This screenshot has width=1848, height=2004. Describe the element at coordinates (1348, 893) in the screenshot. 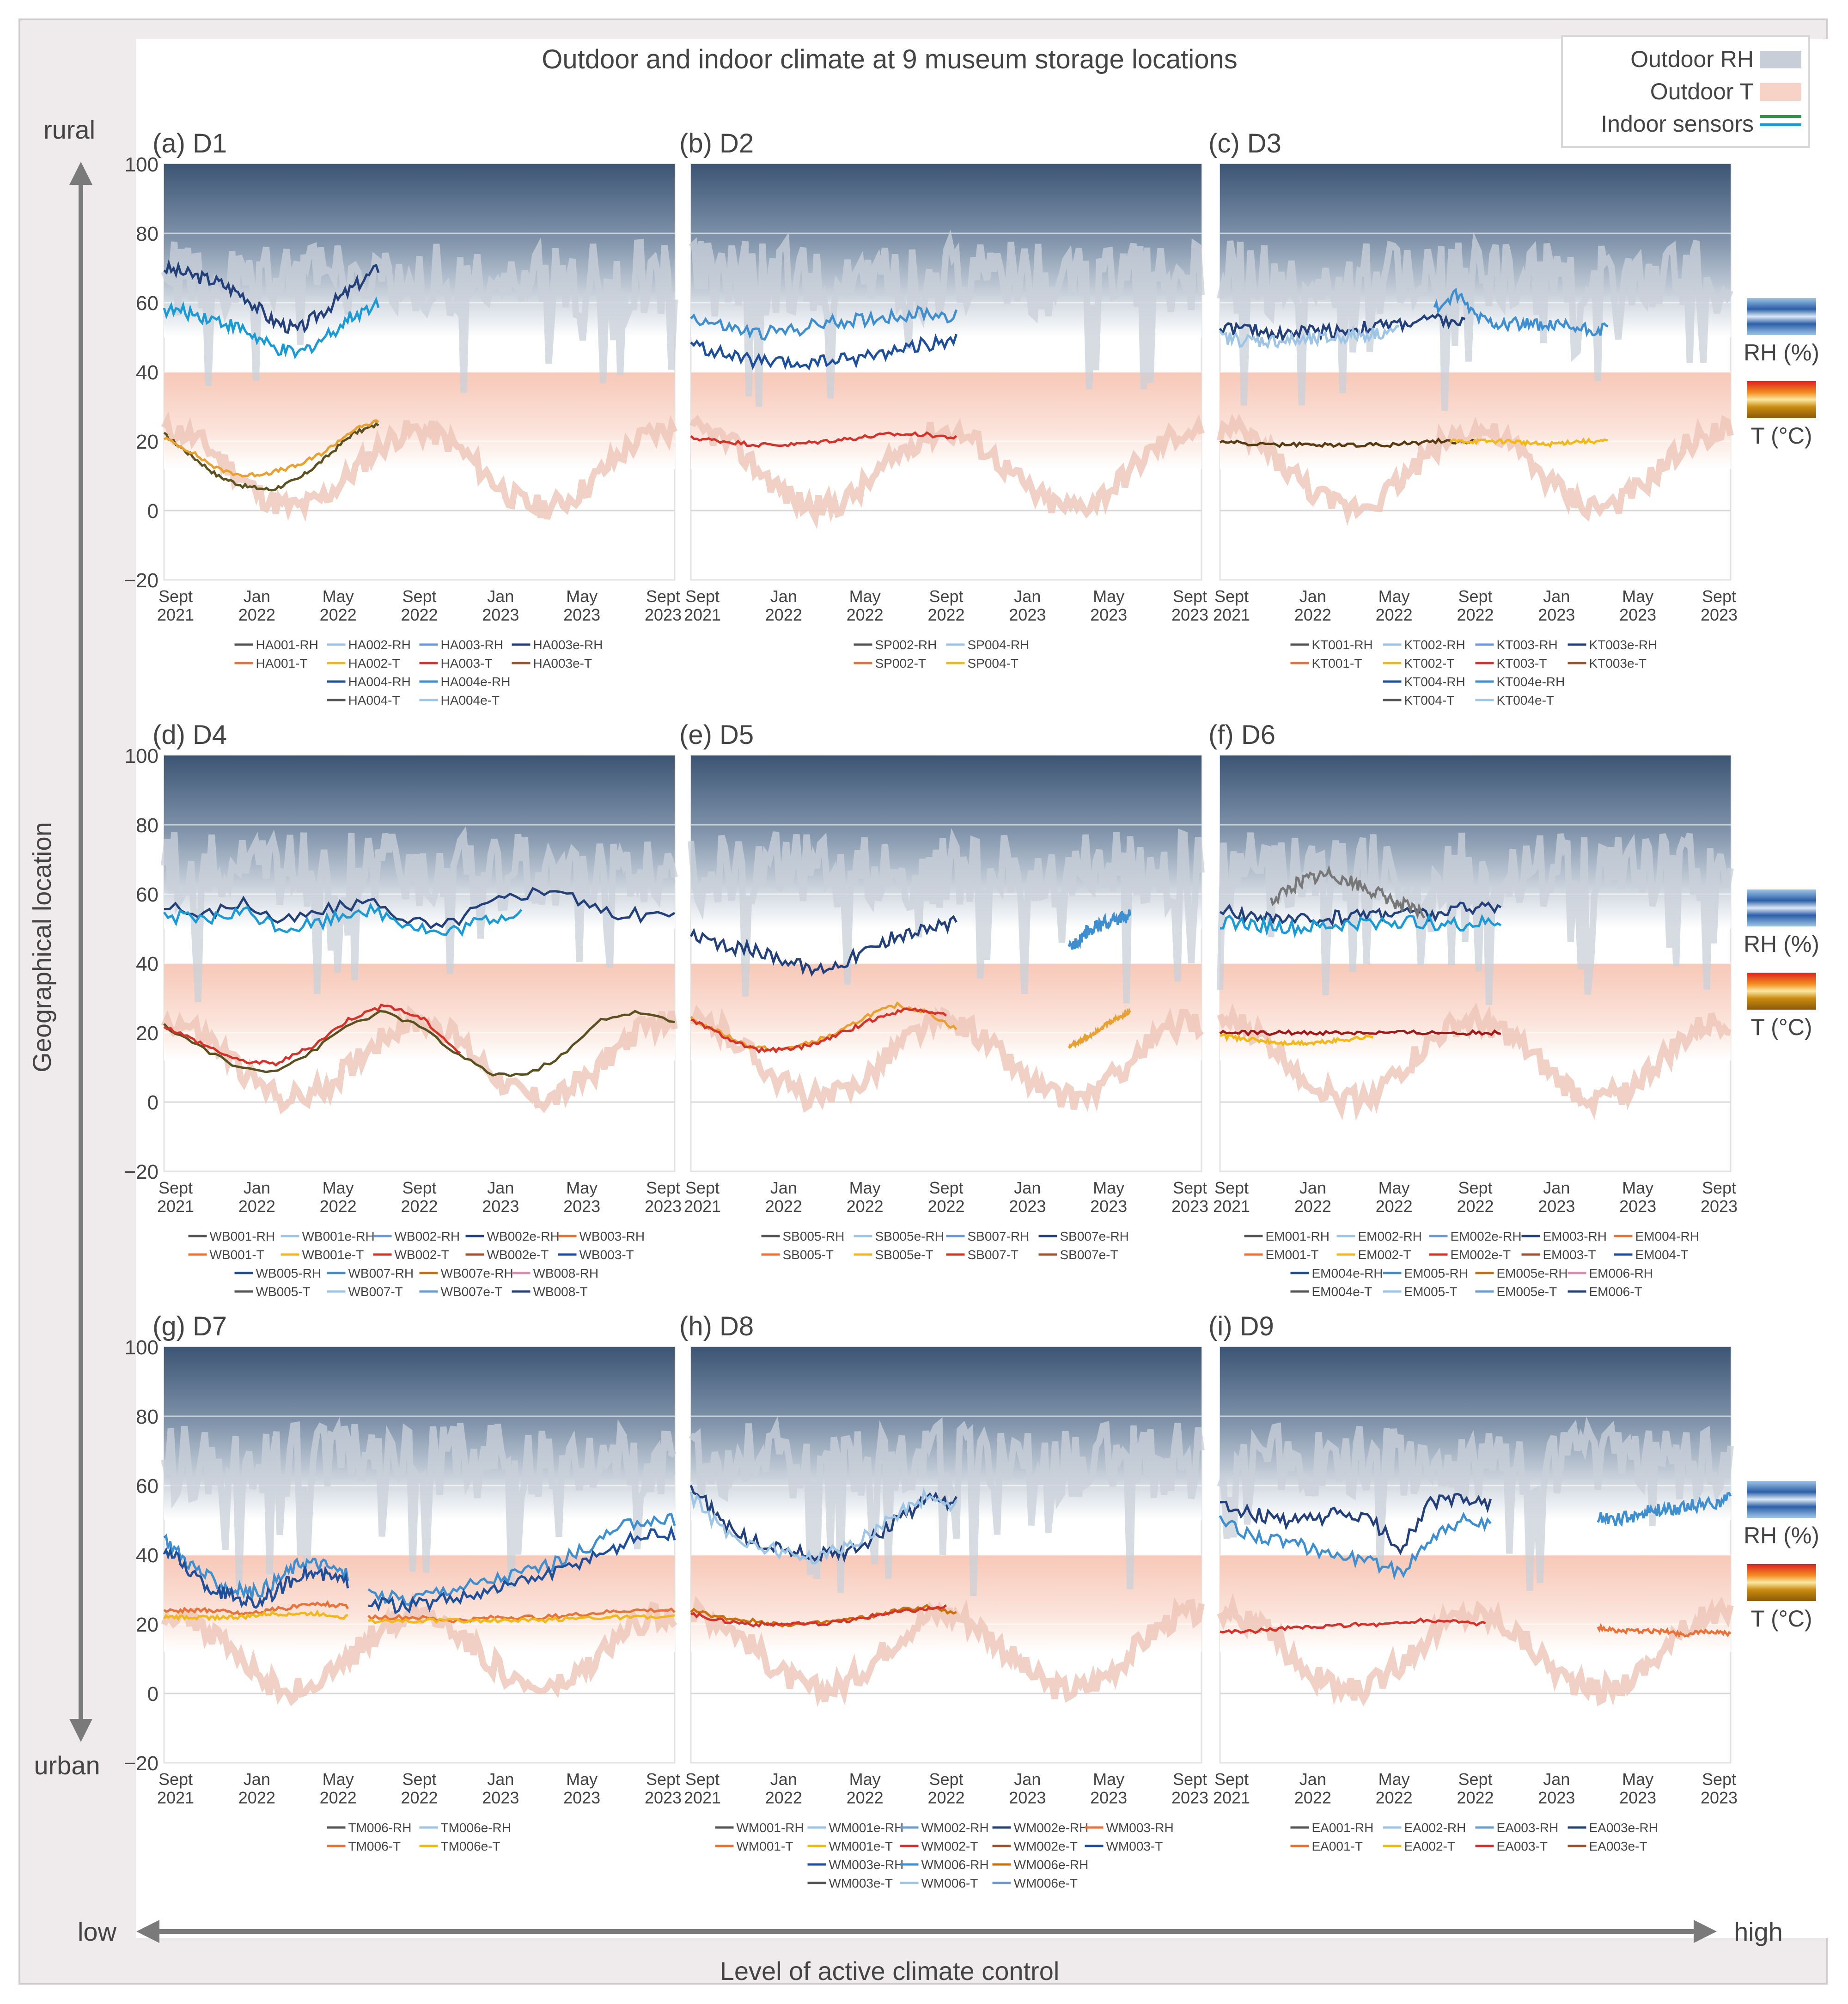

I see `panel-f-indoor-rh-series` at that location.